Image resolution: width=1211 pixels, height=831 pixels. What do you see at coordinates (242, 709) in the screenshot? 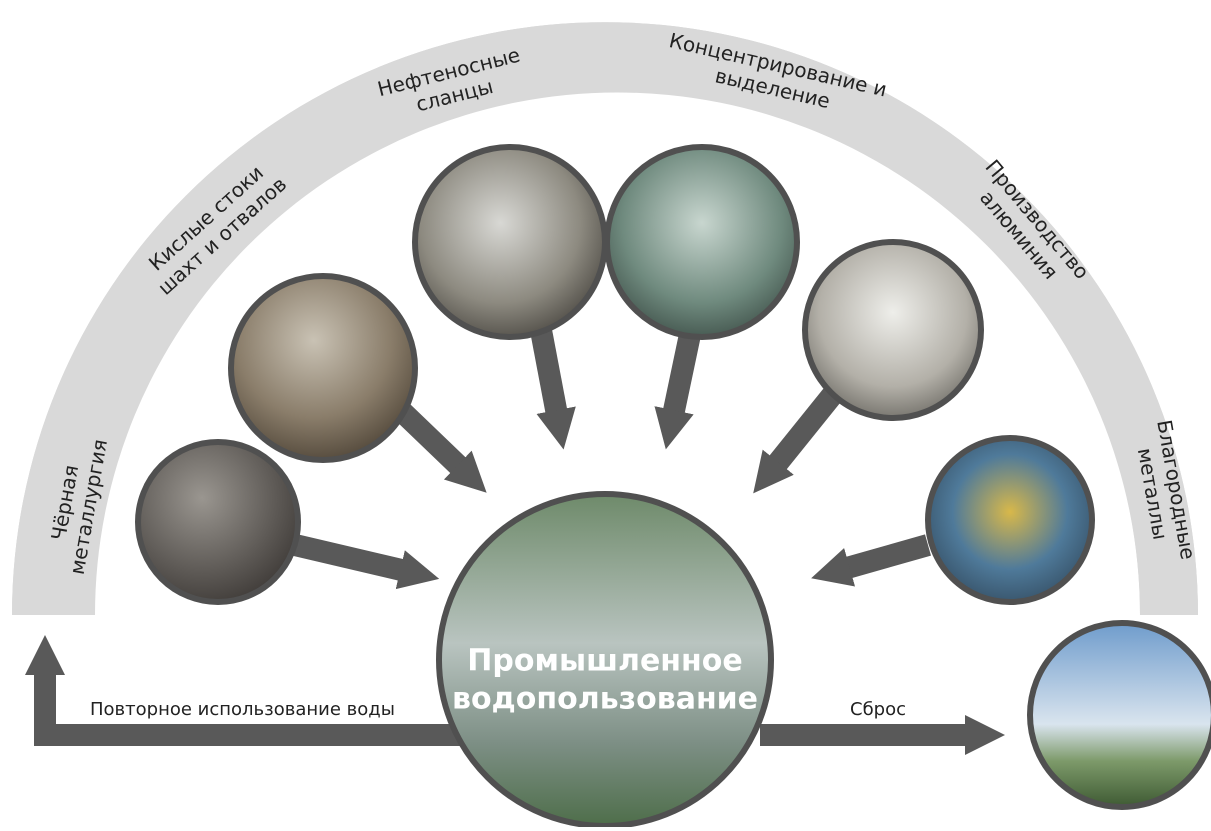
I see `reuse-label: Повторное использование воды` at bounding box center [242, 709].